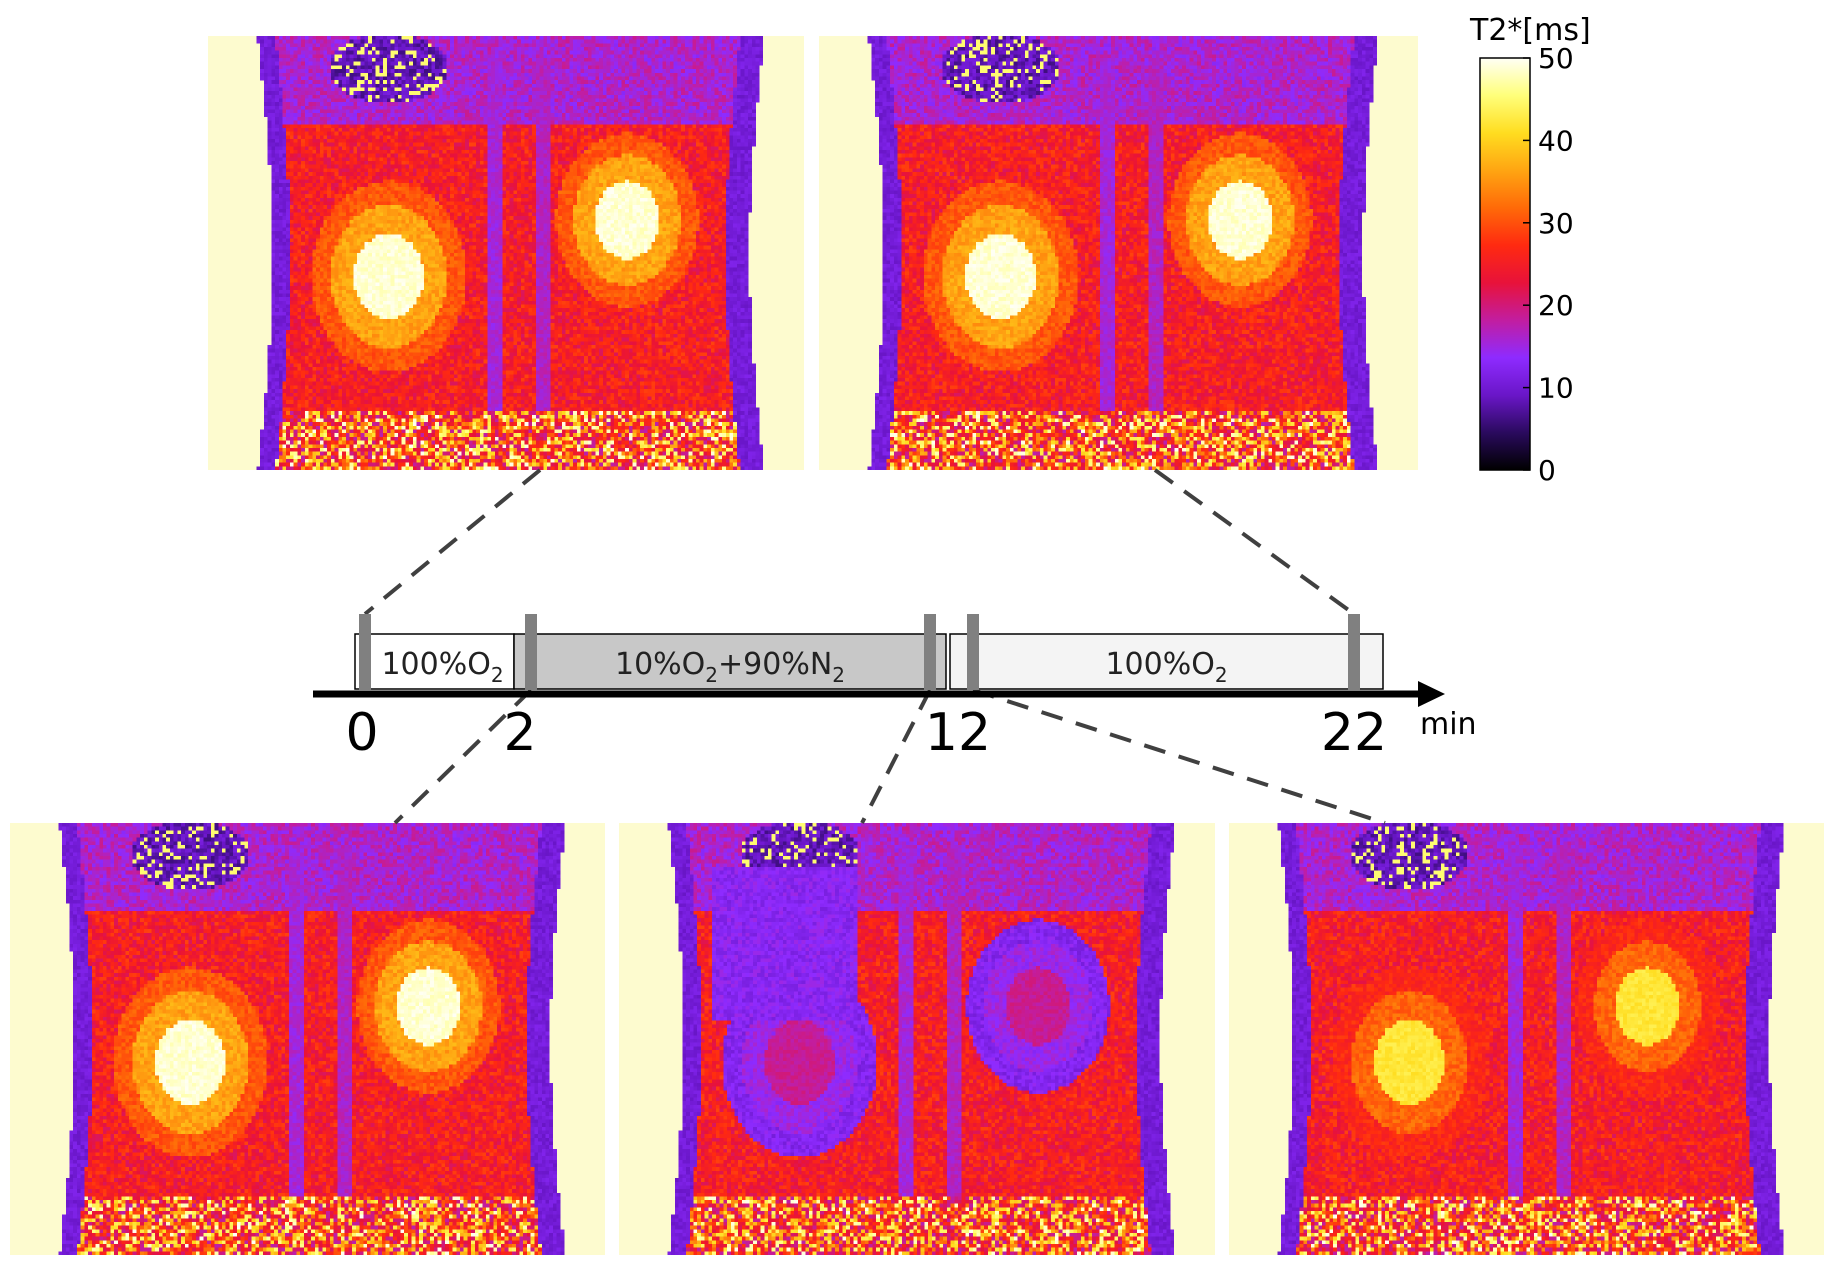 The width and height of the screenshot is (1829, 1265). I want to click on timeline-tick-label: 22, so click(1354, 733).